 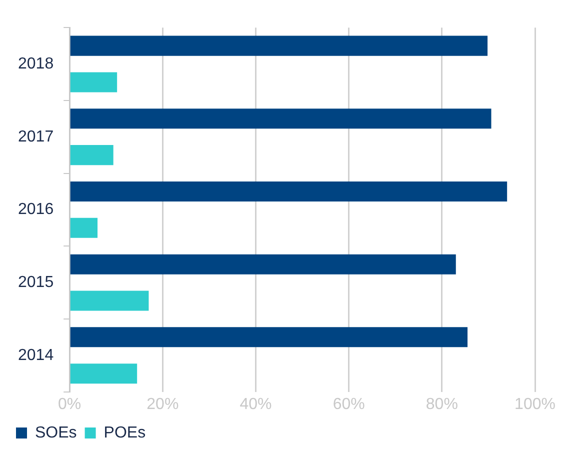 What do you see at coordinates (36, 209) in the screenshot?
I see `y-tick-label: 2016` at bounding box center [36, 209].